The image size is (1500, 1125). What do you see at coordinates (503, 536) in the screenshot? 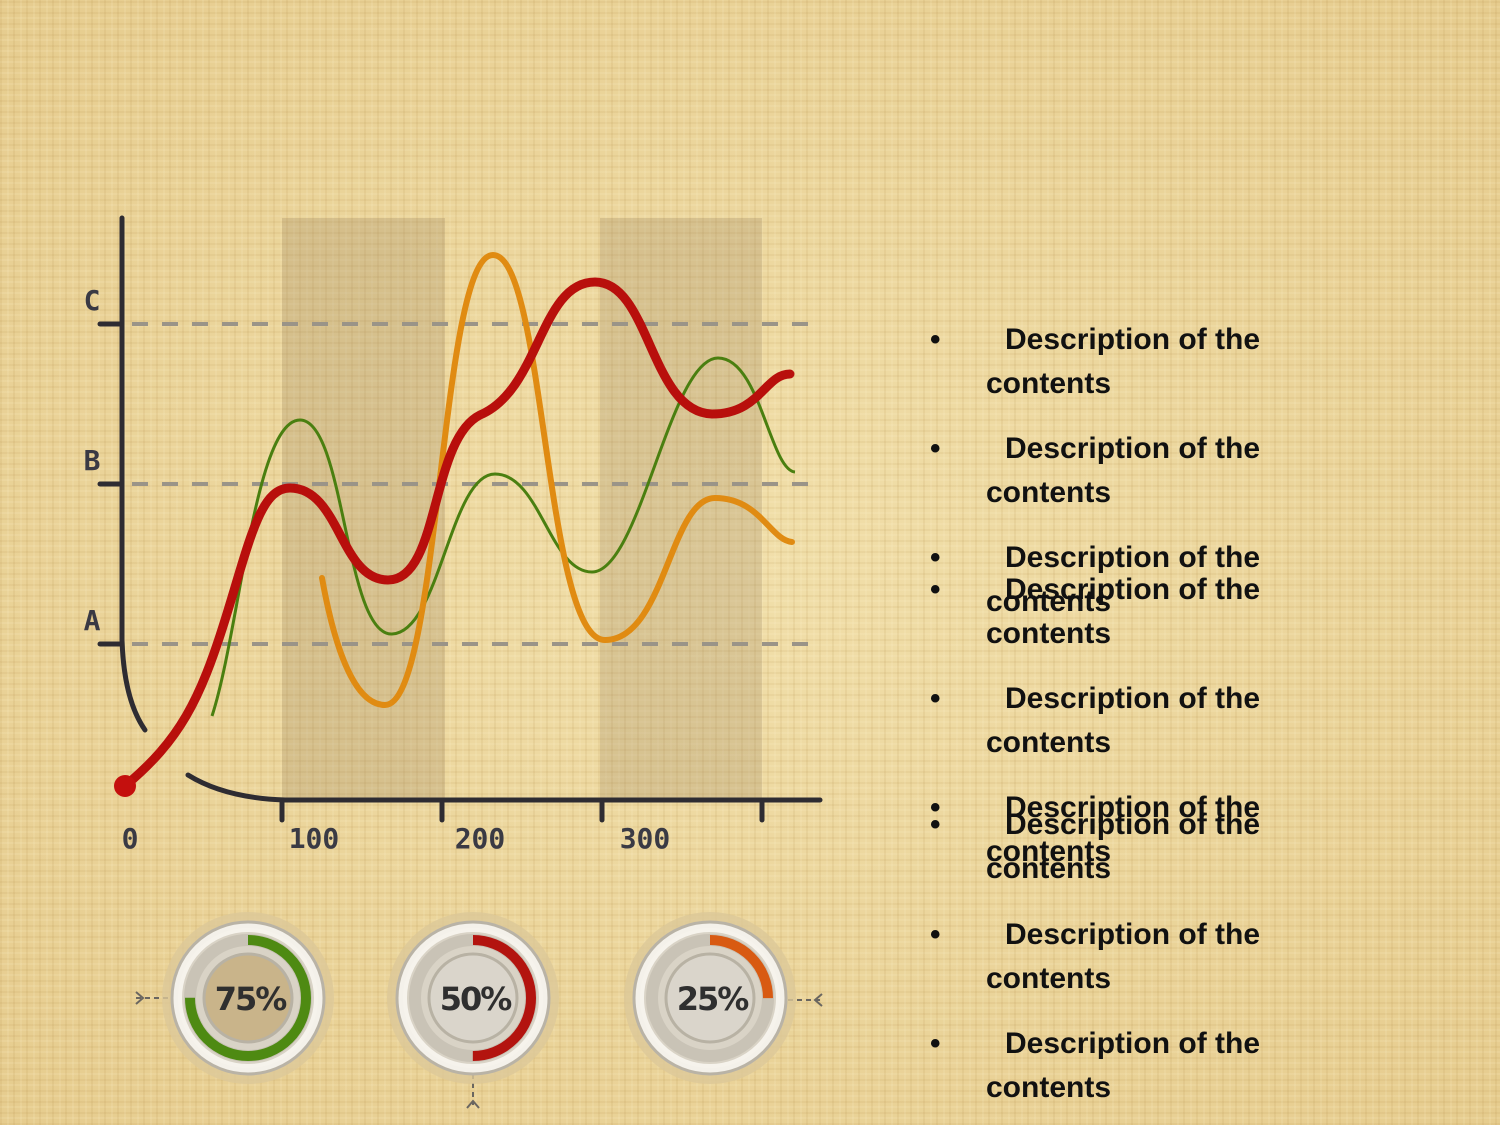
I see `green-curve` at bounding box center [503, 536].